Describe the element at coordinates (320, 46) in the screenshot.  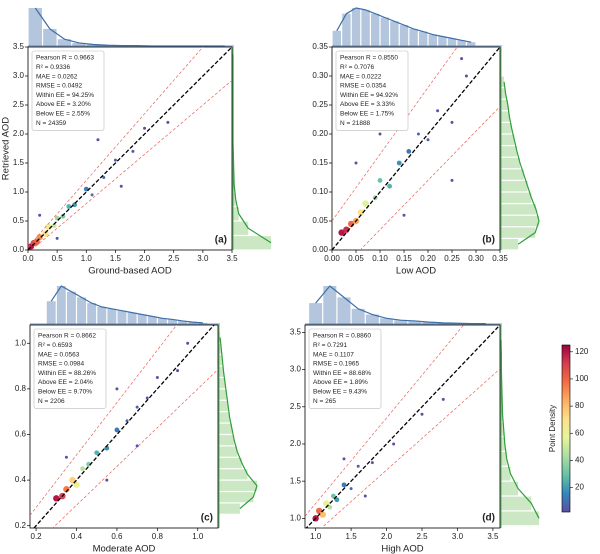
I see `y-tick-label: 0.35` at that location.